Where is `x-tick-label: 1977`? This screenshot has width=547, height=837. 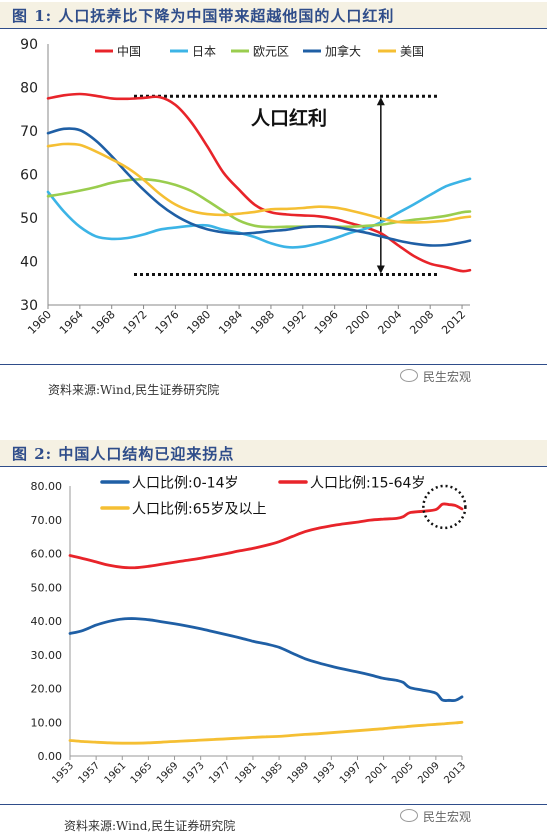
x-tick-label: 1977 is located at coordinates (220, 773).